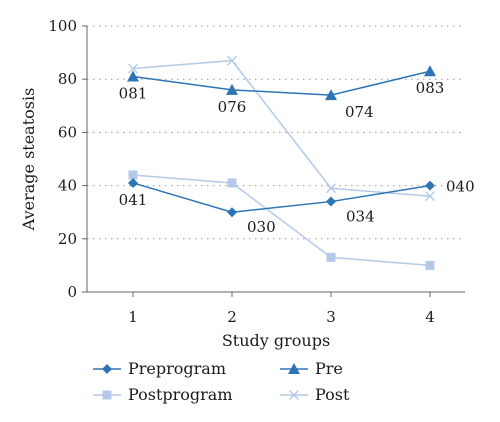 This screenshot has width=500, height=422. Describe the element at coordinates (311, 368) in the screenshot. I see `legend-item-pre: Pre` at that location.